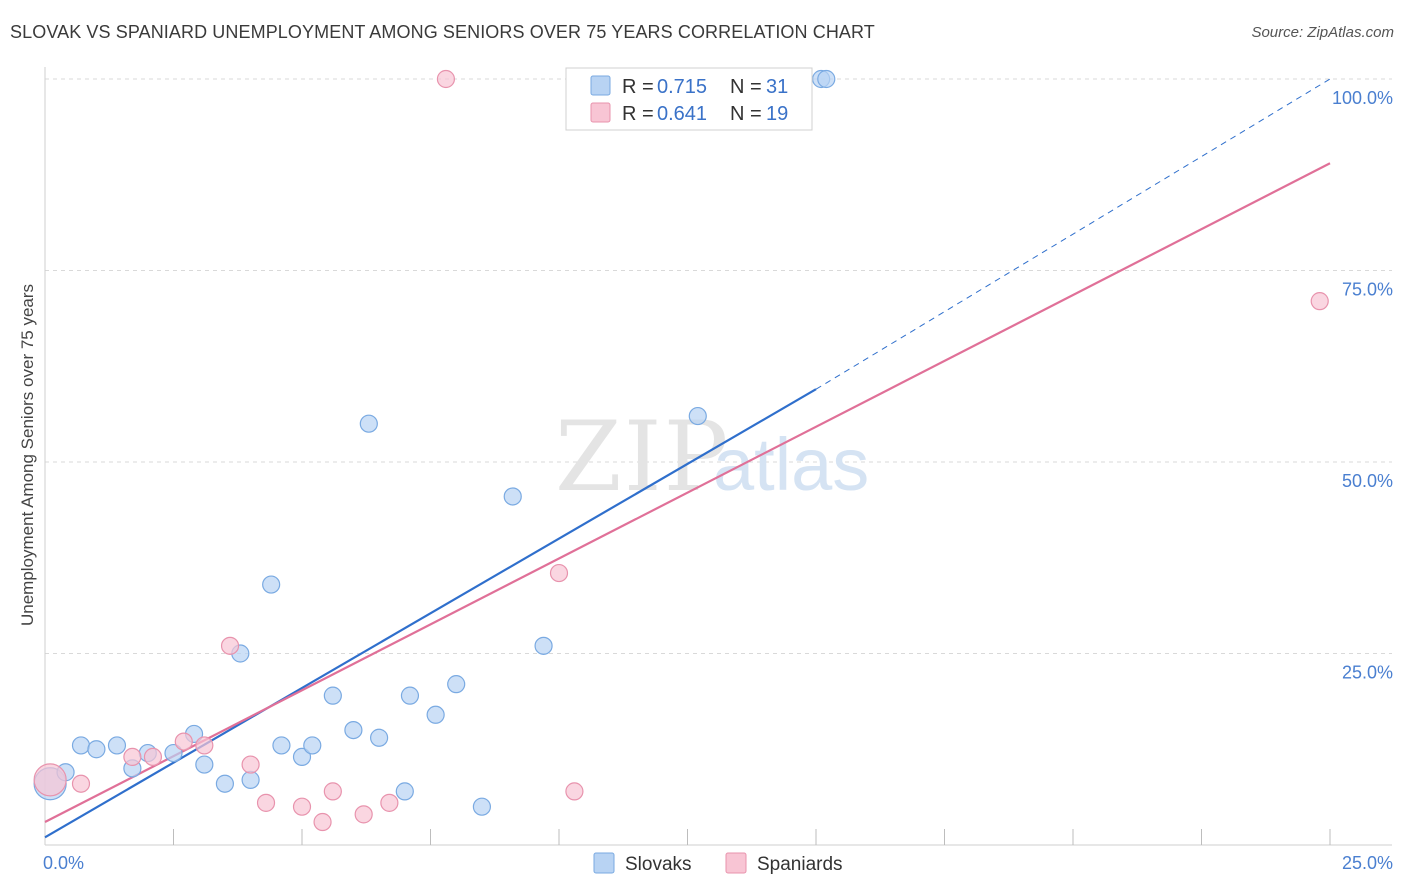 This screenshot has width=1406, height=892. I want to click on trend-extension-slovaks, so click(1073, 234).